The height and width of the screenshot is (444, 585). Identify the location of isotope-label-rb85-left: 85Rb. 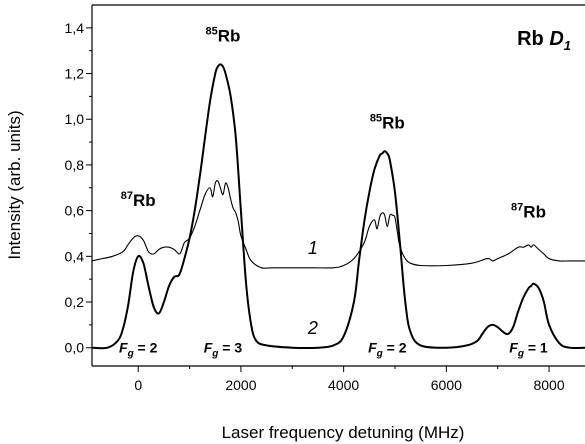
(222, 36).